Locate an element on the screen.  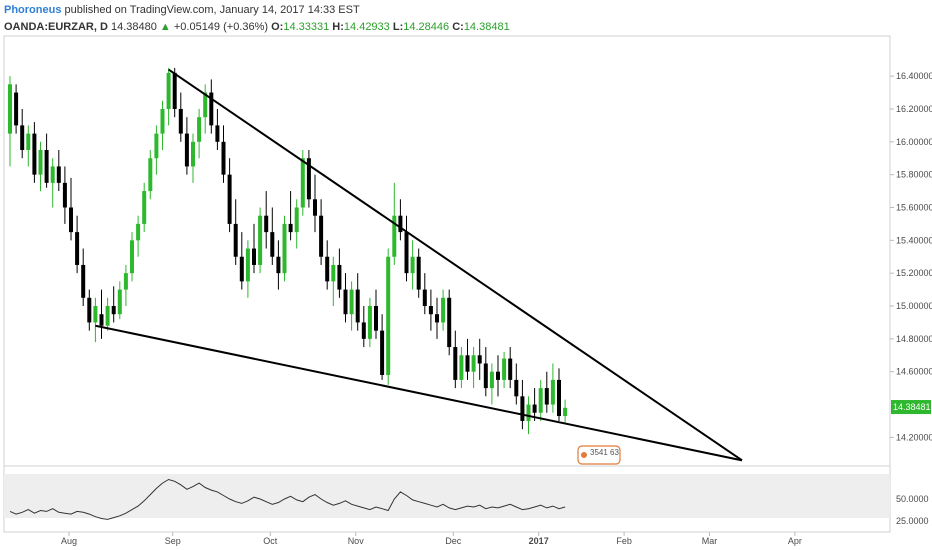
high-value: 14.42933 is located at coordinates (366, 27).